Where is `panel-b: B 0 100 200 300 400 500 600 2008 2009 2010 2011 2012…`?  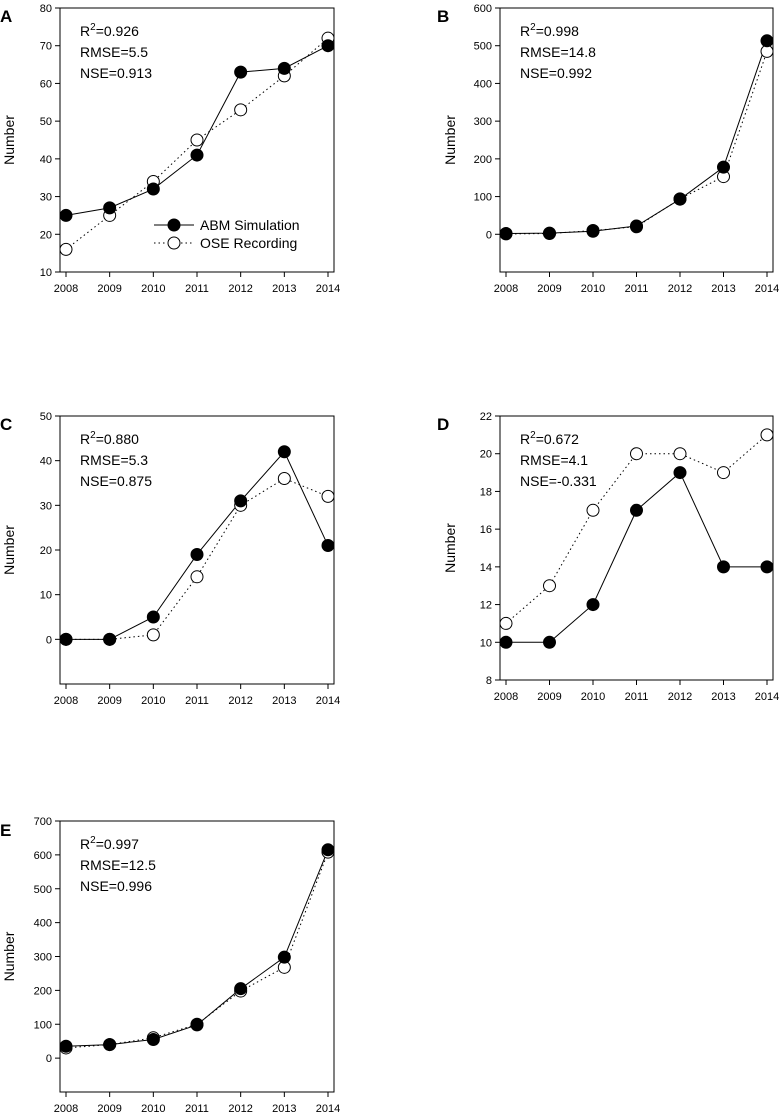
panel-b: B 0 100 200 300 400 500 600 2008 2009 2010 2011 2012… is located at coordinates (608, 149).